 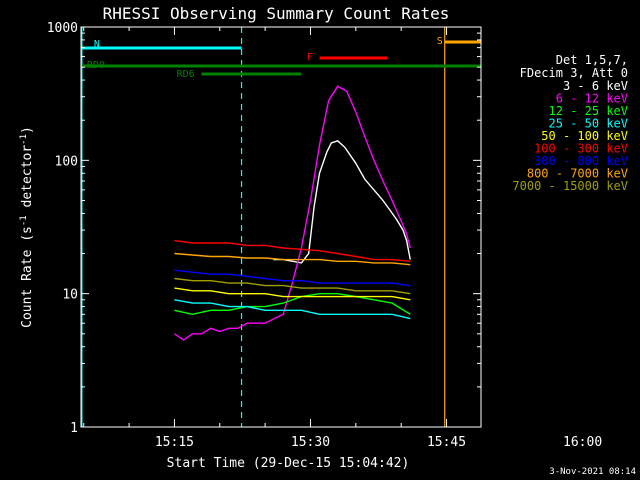 I want to click on legend-item-7: 800 - 7000 keV, so click(x=577, y=174).